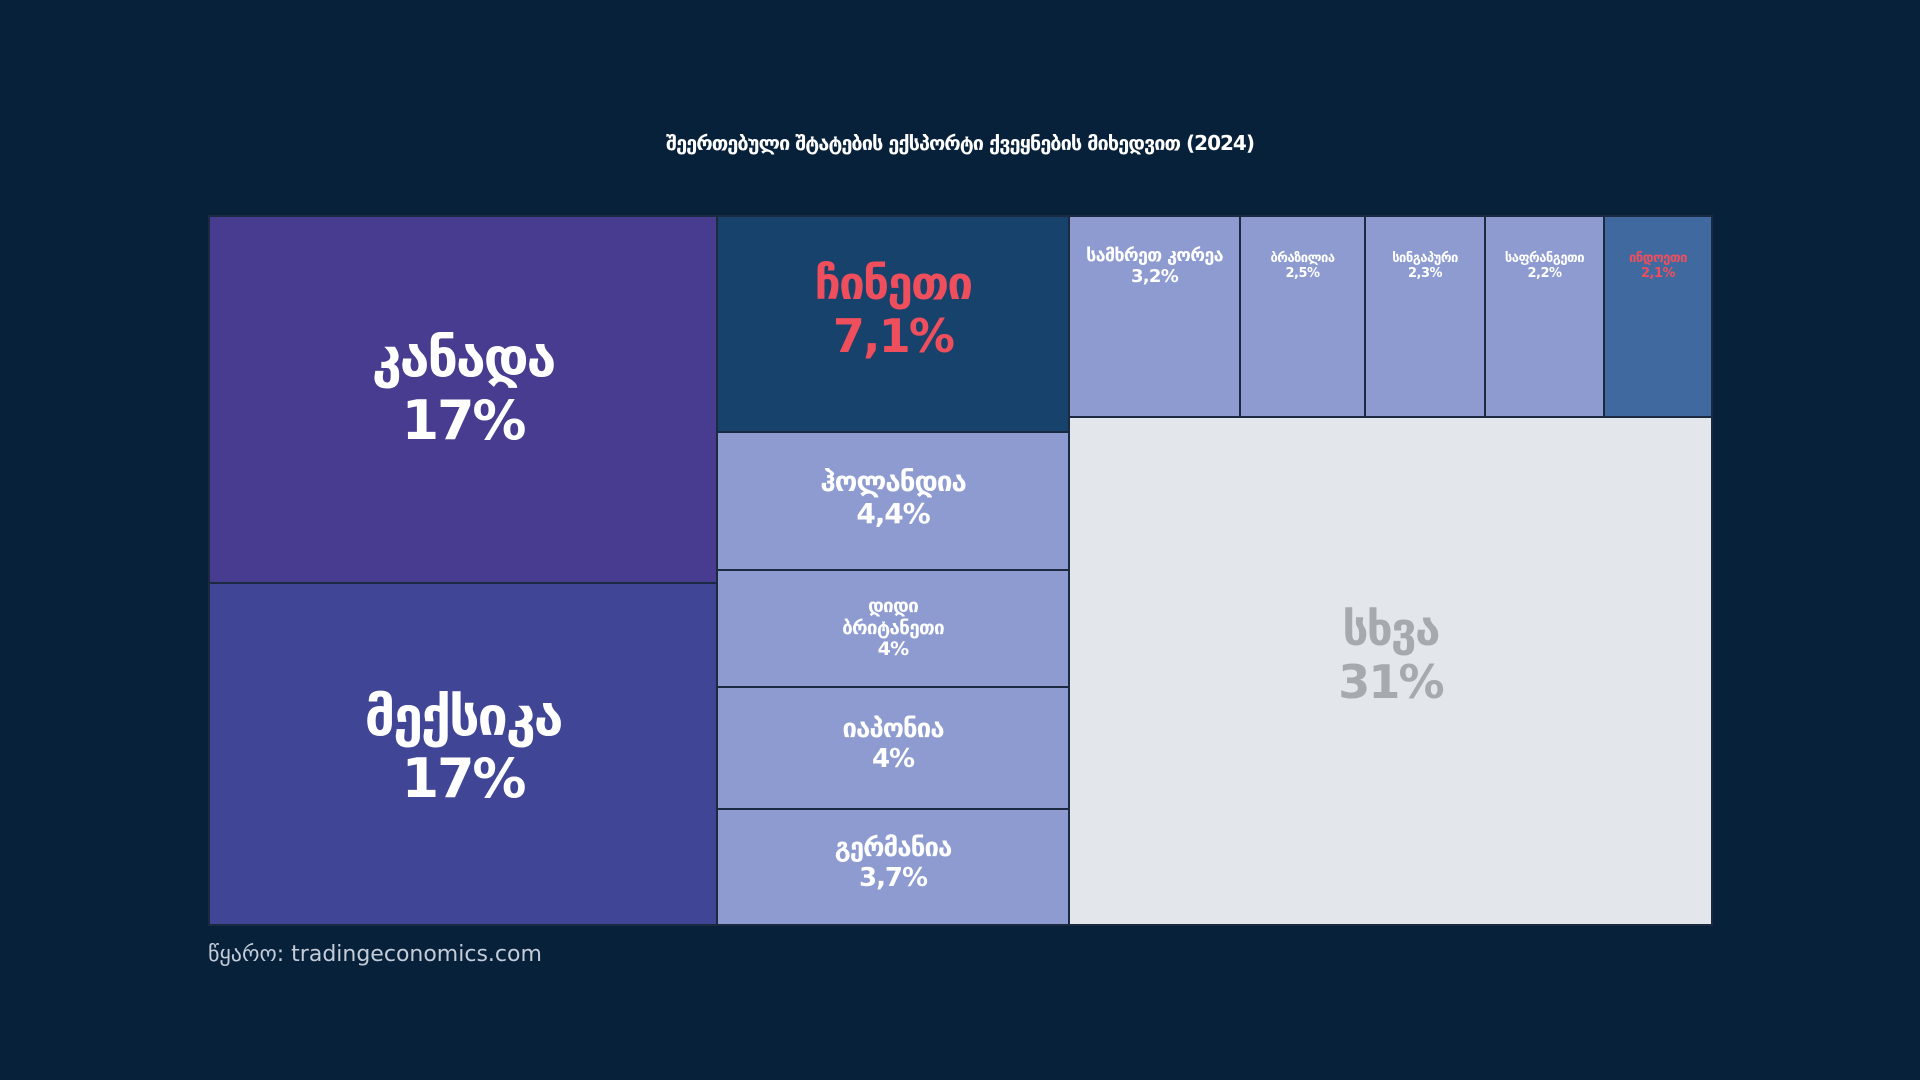 The image size is (1920, 1080). What do you see at coordinates (1425, 273) in the screenshot?
I see `tile-value-label: 2,3%` at bounding box center [1425, 273].